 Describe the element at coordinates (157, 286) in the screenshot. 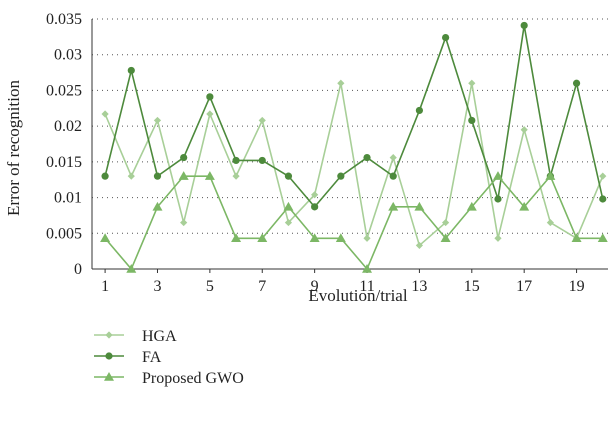

I see `x-tick-label: 3` at that location.